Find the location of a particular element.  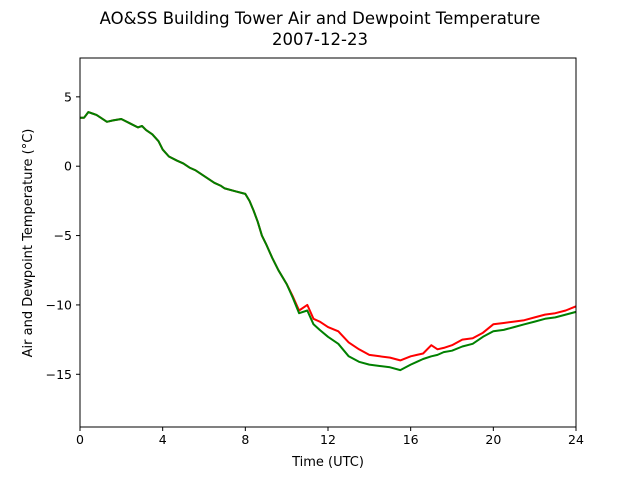

x-tick-label: 16 is located at coordinates (411, 439).